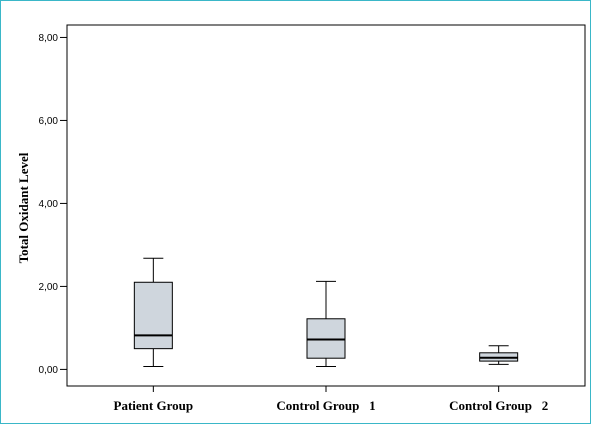 This screenshot has width=591, height=424. I want to click on y-tick-label: 4,00, so click(49, 204).